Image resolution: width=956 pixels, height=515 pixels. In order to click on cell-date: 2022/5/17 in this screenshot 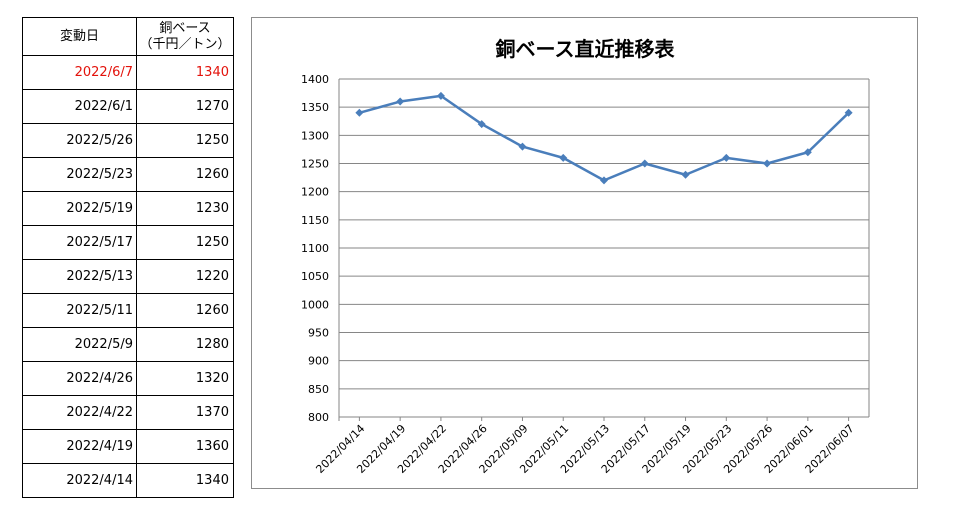, I will do `click(79, 242)`.